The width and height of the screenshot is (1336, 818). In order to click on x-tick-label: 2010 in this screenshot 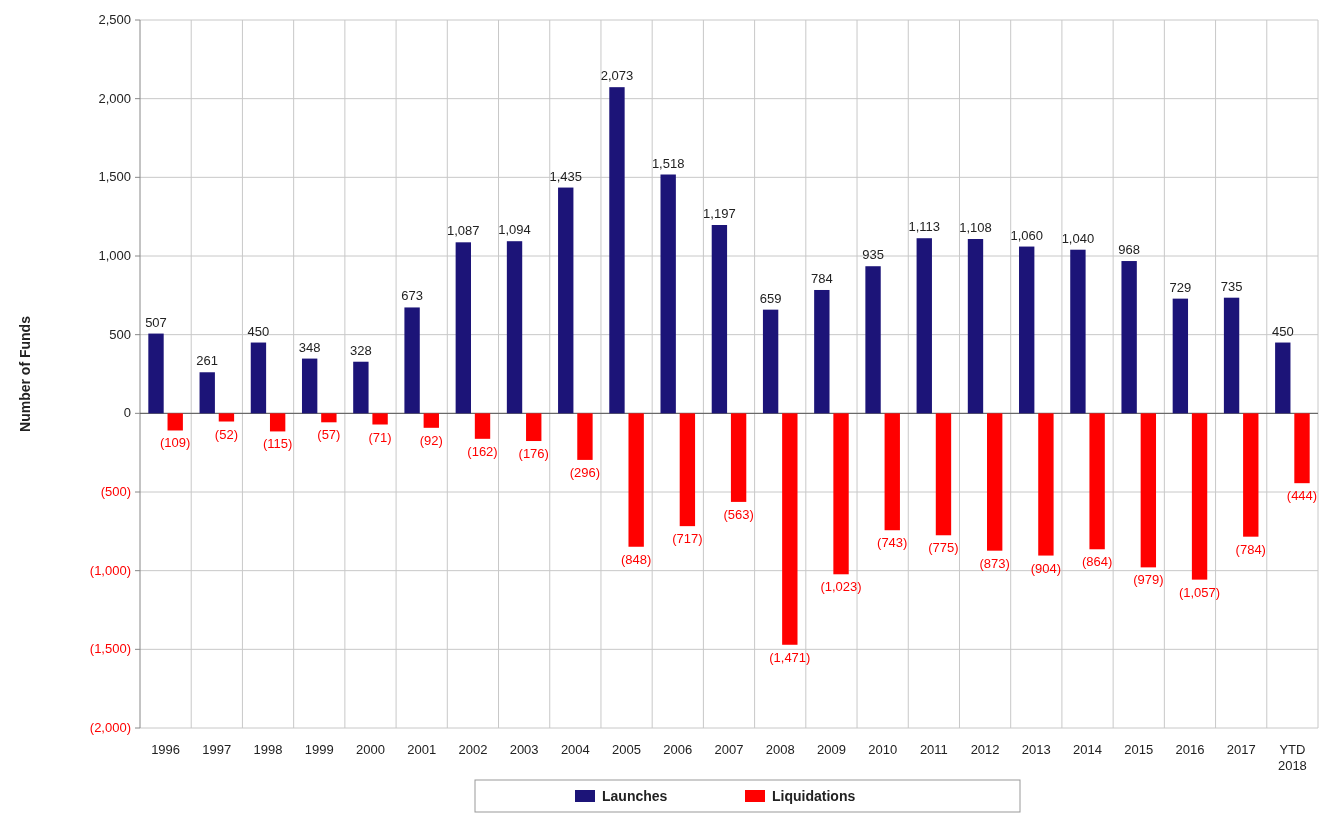, I will do `click(883, 749)`.